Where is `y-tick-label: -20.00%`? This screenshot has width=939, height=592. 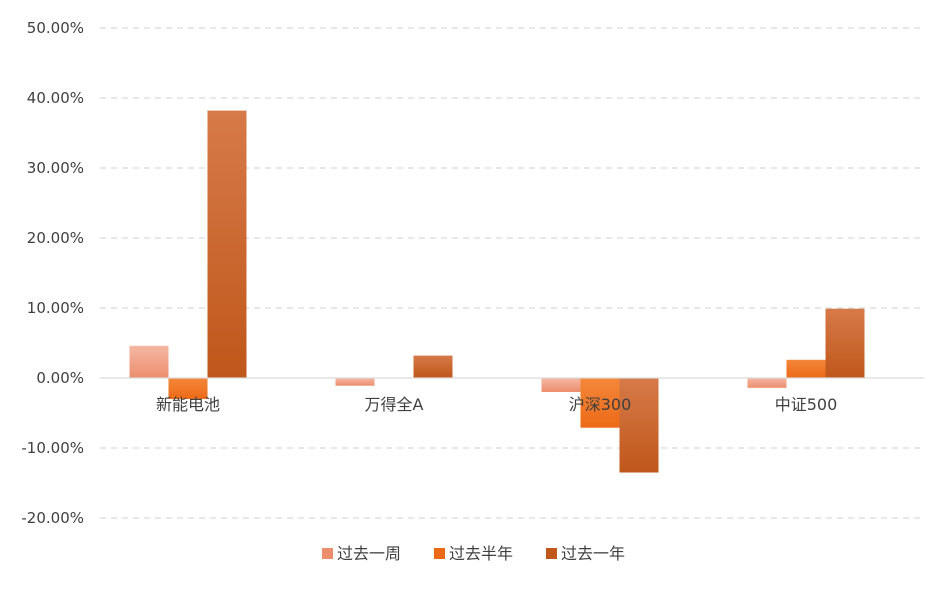 y-tick-label: -20.00% is located at coordinates (52, 518).